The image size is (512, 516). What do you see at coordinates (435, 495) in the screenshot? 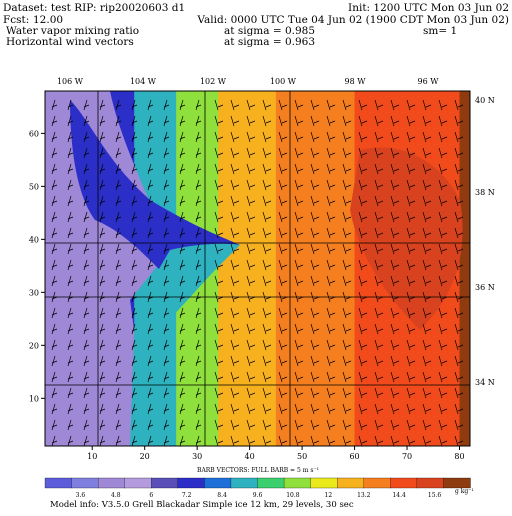
I see `colorbar-label-10: 15.6` at bounding box center [435, 495].